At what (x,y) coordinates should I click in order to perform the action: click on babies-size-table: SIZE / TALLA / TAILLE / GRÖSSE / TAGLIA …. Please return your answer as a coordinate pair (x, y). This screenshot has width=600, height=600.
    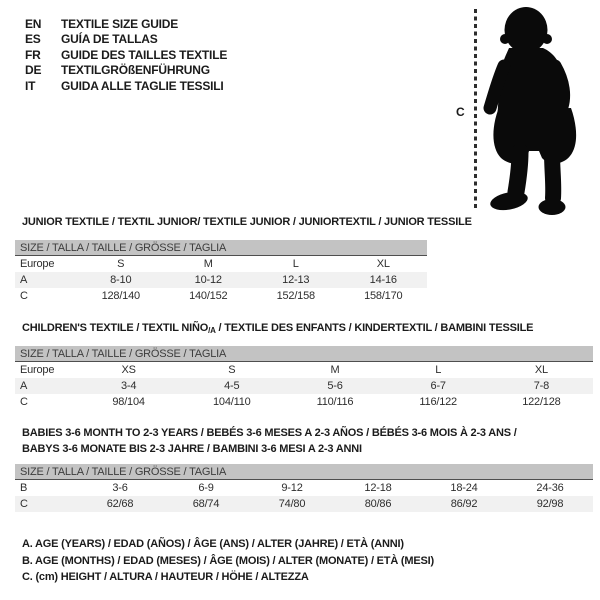
    Looking at the image, I should click on (304, 488).